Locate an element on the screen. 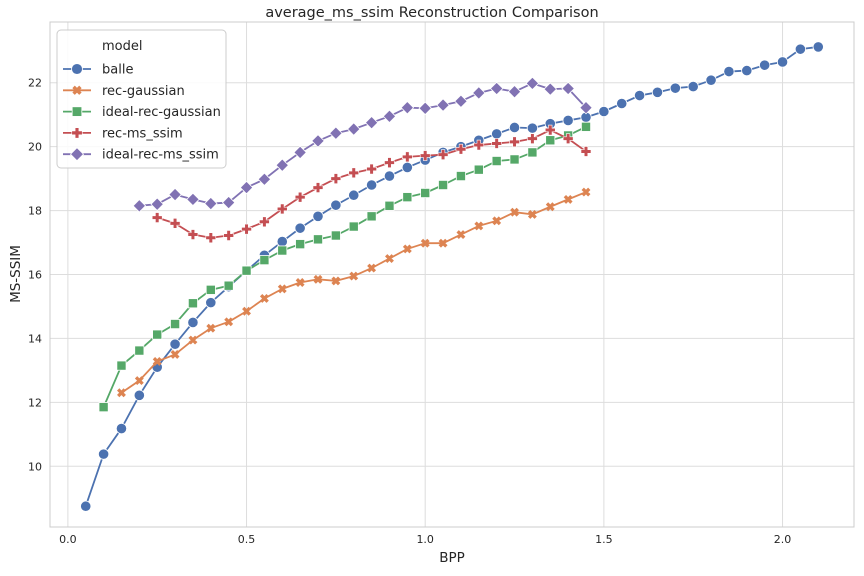 The width and height of the screenshot is (864, 576). y-tick-label: 12 is located at coordinates (35, 402).